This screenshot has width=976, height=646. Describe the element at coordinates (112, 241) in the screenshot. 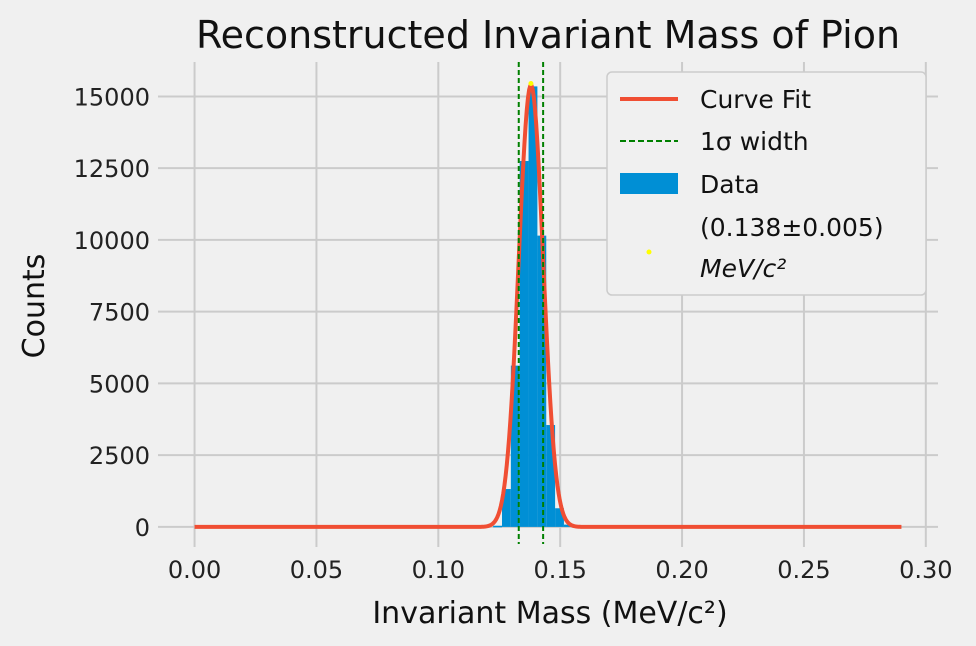

I see `y-tick-label: 10000` at that location.